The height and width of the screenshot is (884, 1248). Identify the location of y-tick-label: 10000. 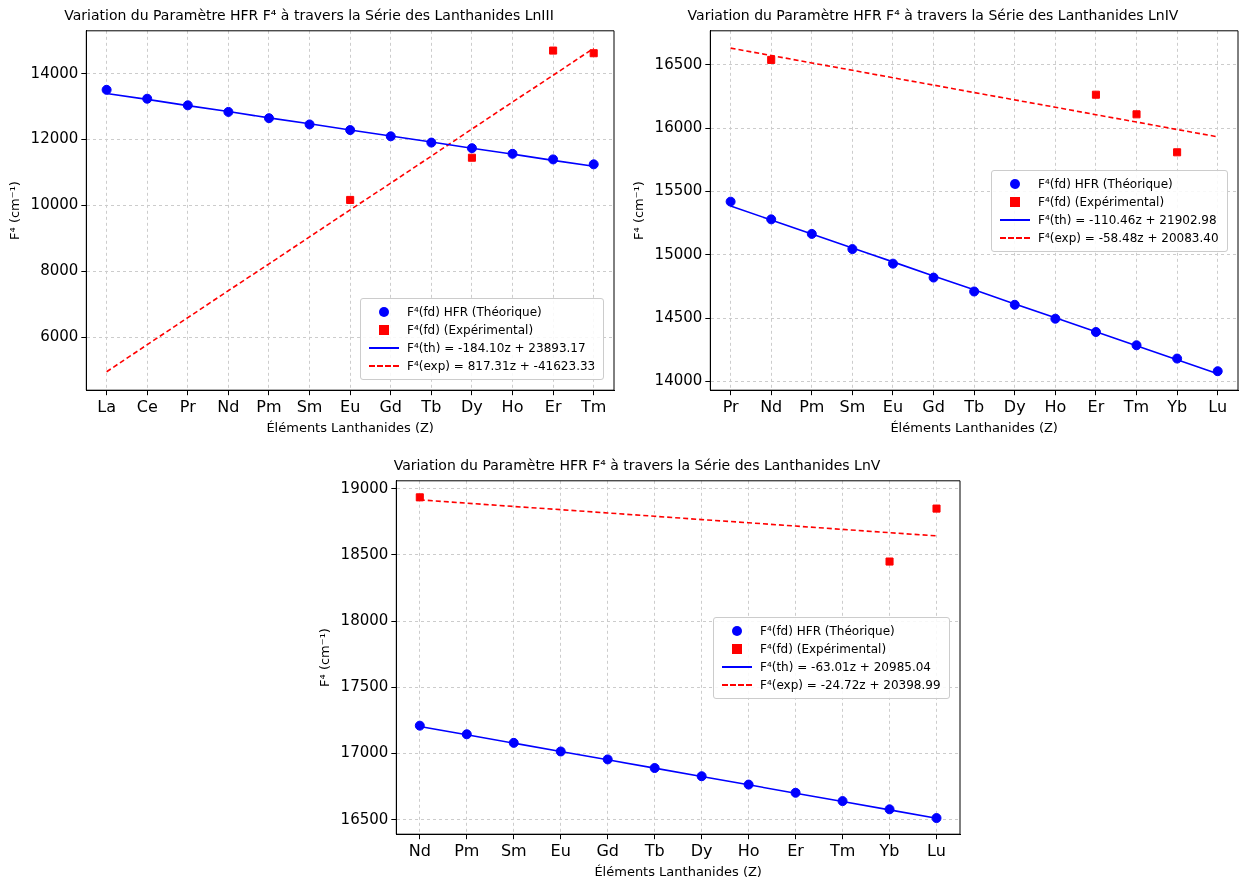
(54, 204).